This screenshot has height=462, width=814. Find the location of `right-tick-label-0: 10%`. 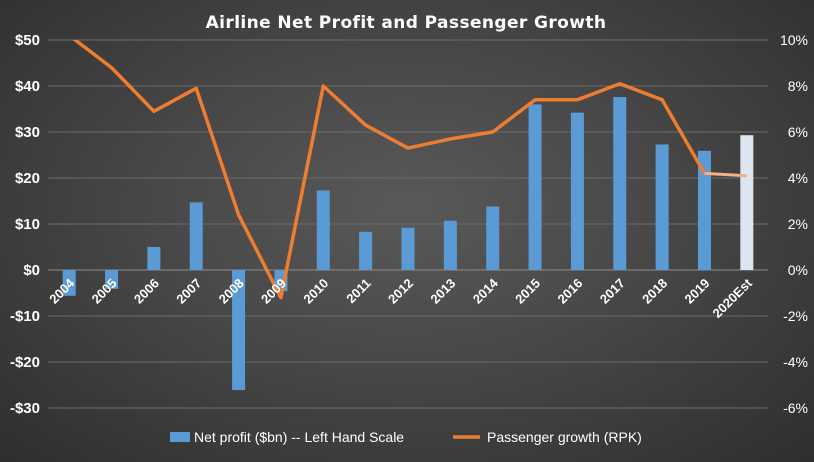

right-tick-label-0: 10% is located at coordinates (794, 40).